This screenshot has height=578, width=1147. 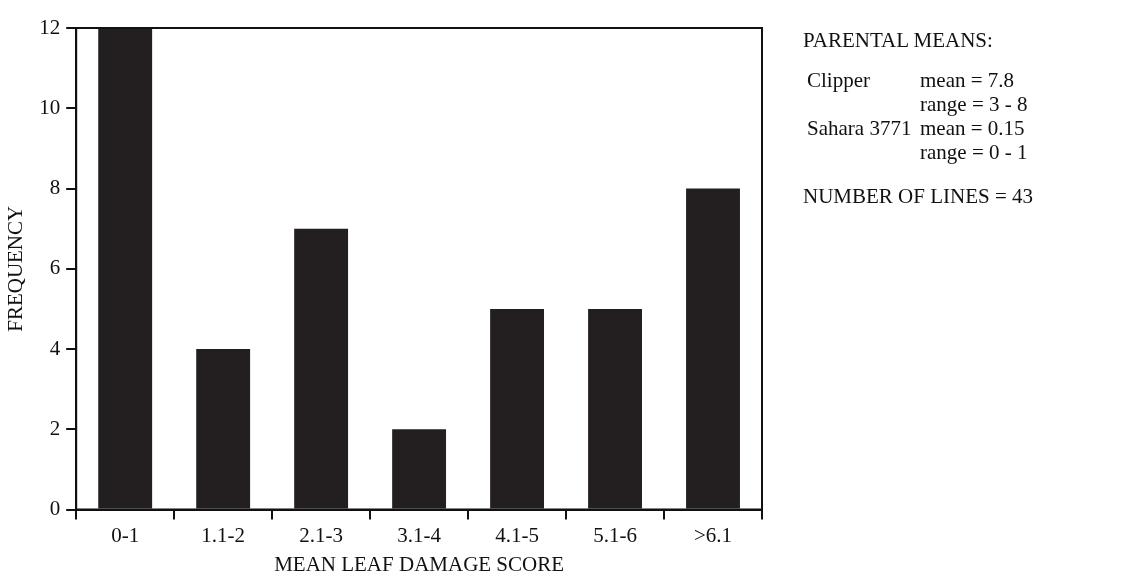 I want to click on y-axis-title: FREQUENCY, so click(x=15, y=268).